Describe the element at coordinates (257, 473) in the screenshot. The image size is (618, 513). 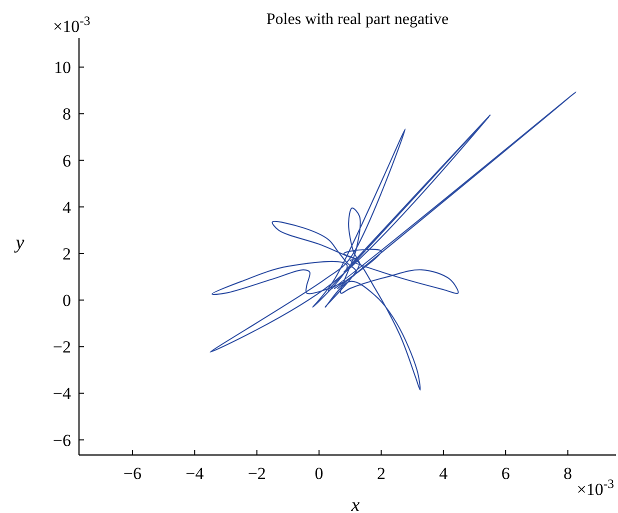
I see `x-tick-label: −2` at that location.